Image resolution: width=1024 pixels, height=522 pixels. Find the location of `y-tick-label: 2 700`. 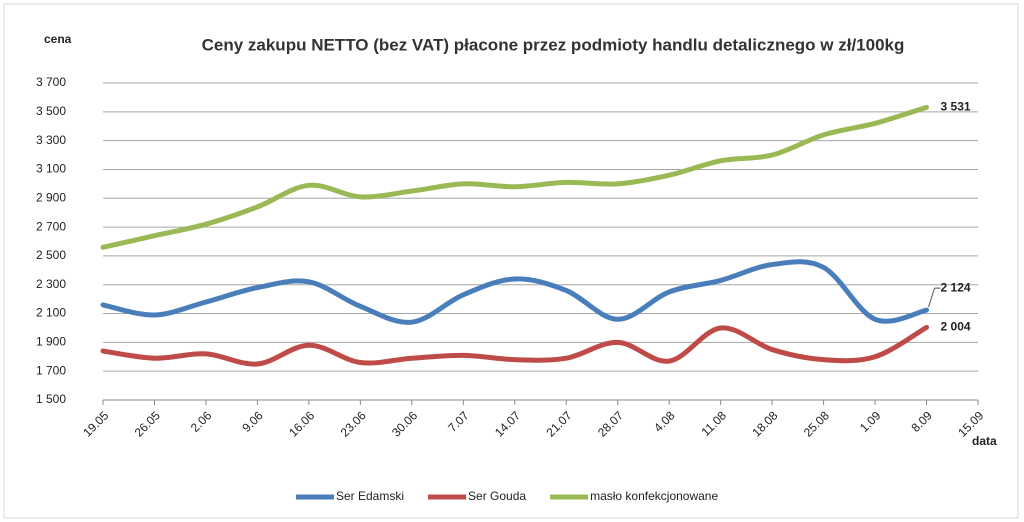

y-tick-label: 2 700 is located at coordinates (51, 226).